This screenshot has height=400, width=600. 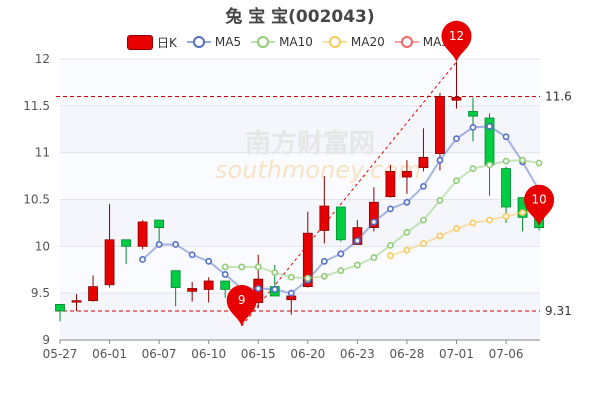 I want to click on y-tick-label: 11.5, so click(x=36, y=106).